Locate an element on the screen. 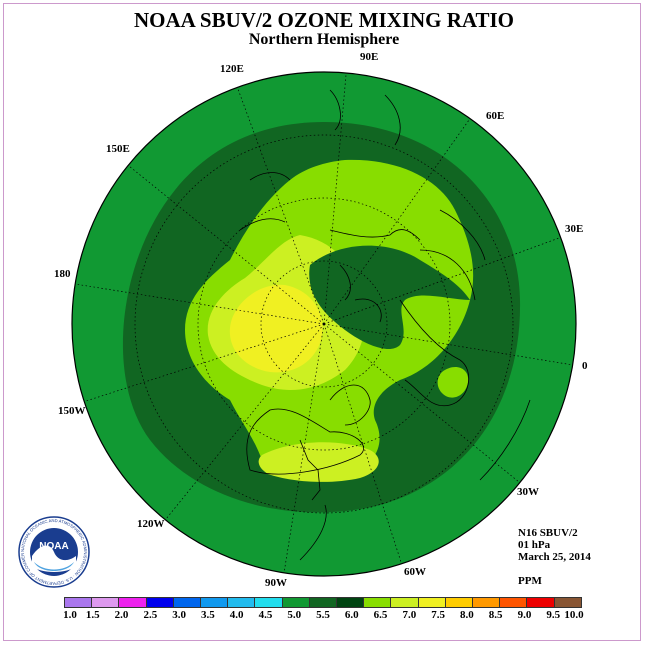  info-units: PPM is located at coordinates (530, 581).